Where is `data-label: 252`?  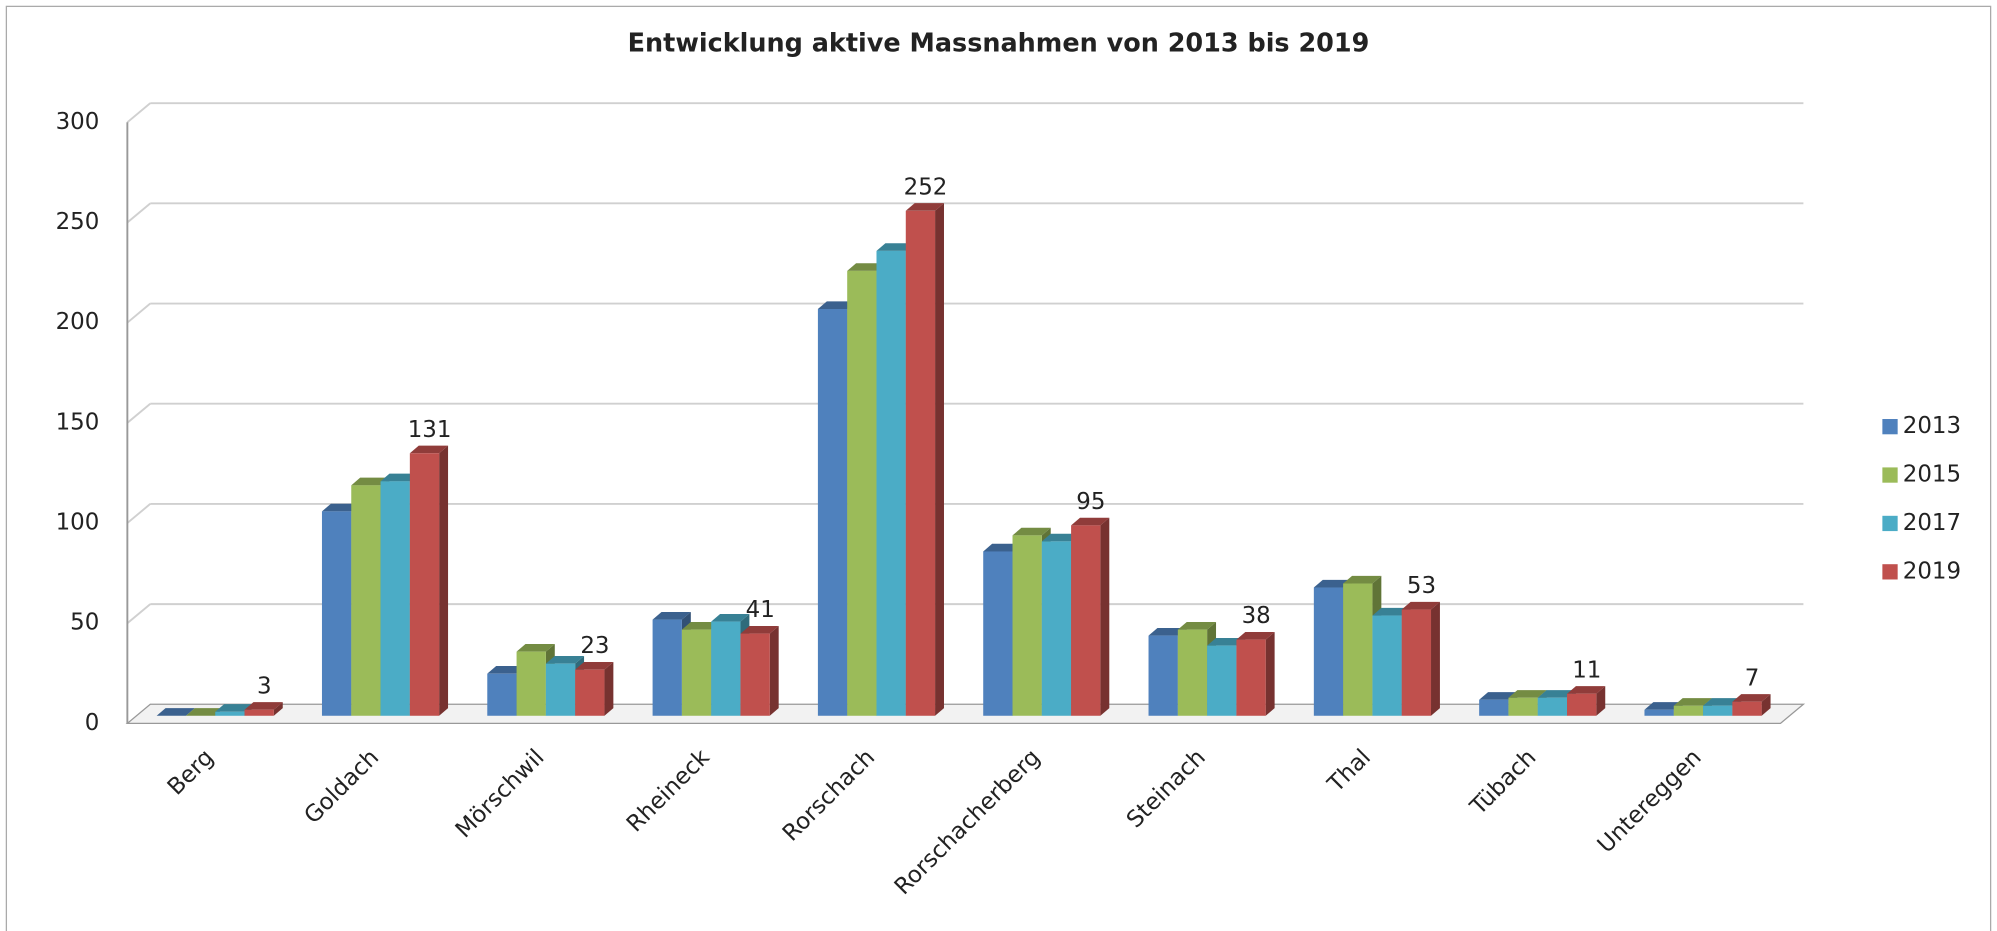
data-label: 252 is located at coordinates (926, 187).